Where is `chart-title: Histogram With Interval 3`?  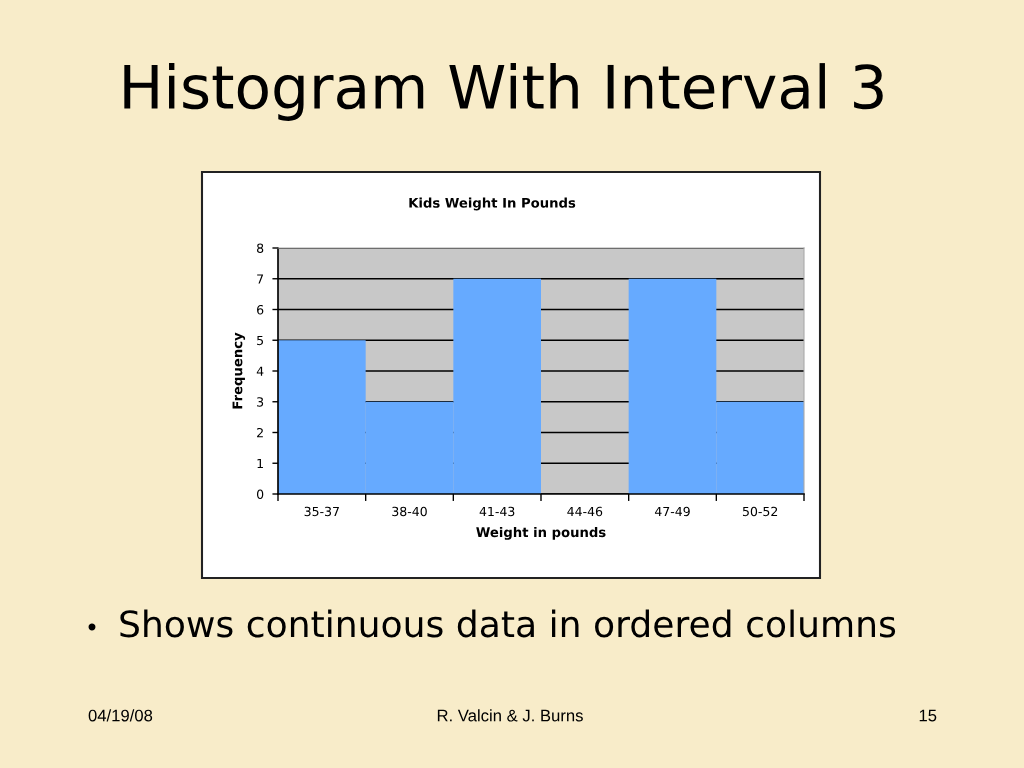 chart-title: Histogram With Interval 3 is located at coordinates (503, 92).